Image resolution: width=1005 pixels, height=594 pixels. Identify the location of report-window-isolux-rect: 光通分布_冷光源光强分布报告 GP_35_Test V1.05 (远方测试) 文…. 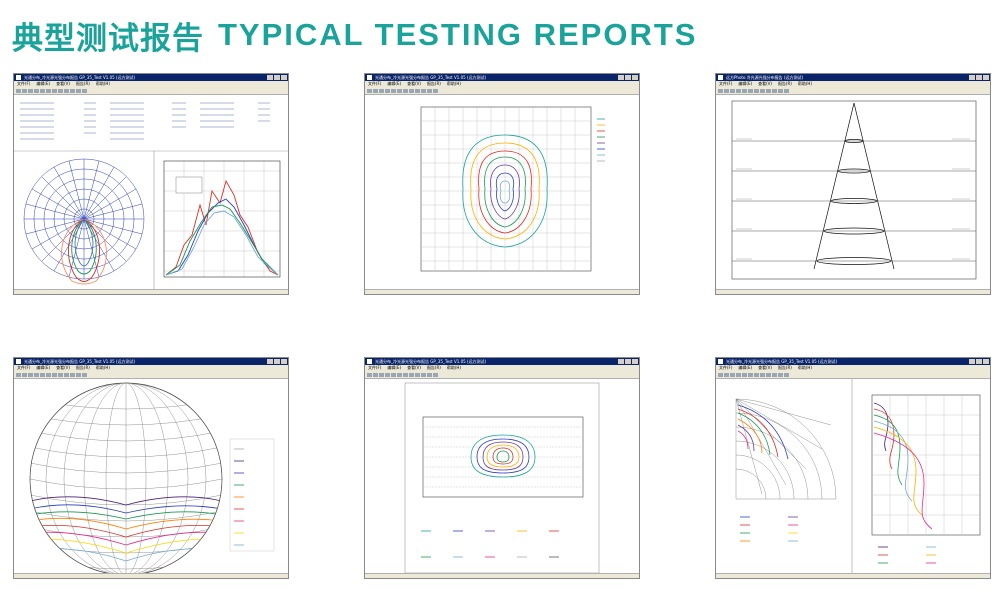
(502, 468).